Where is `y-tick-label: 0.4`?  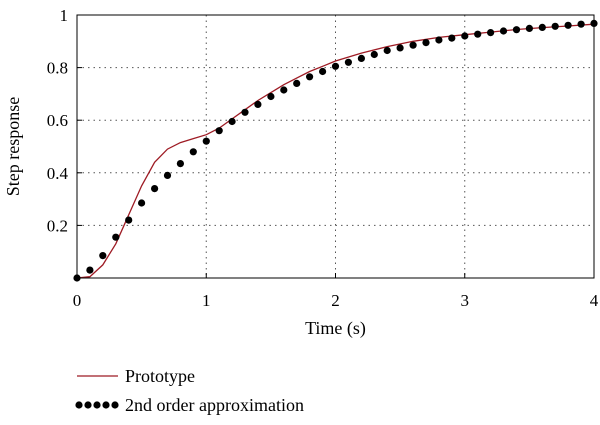
y-tick-label: 0.4 is located at coordinates (58, 173).